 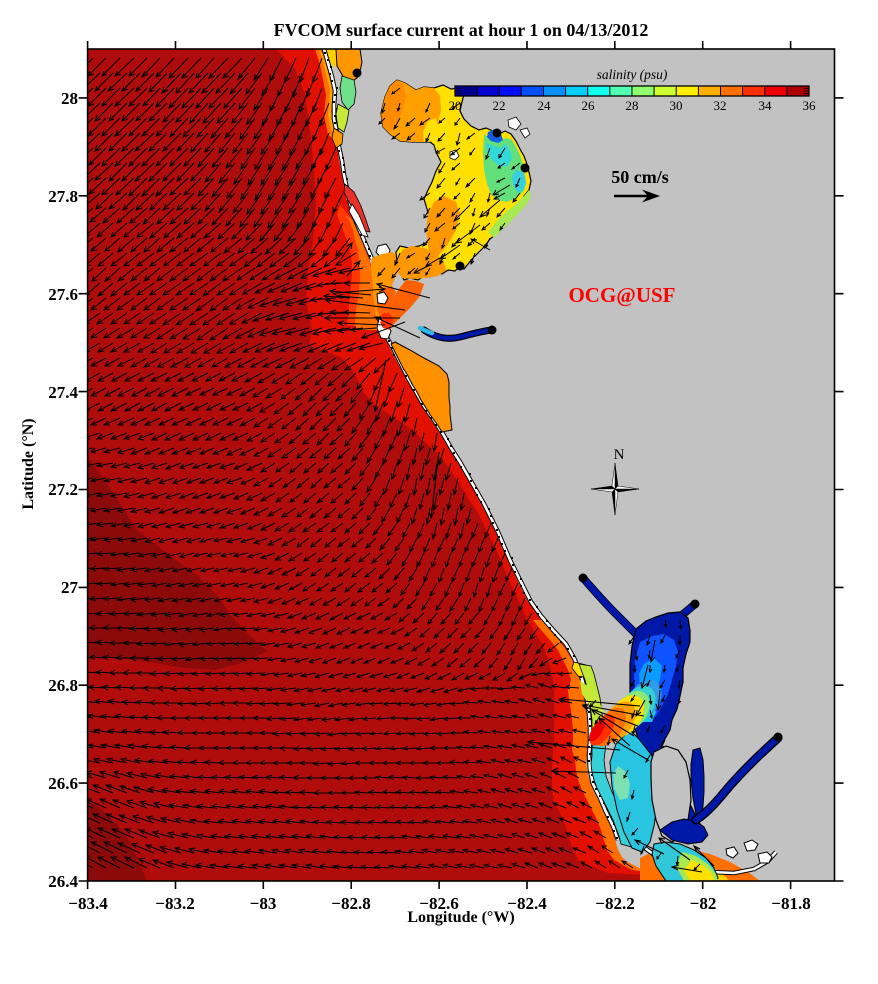 I want to click on svg-text: 27.6, so click(x=63, y=294).